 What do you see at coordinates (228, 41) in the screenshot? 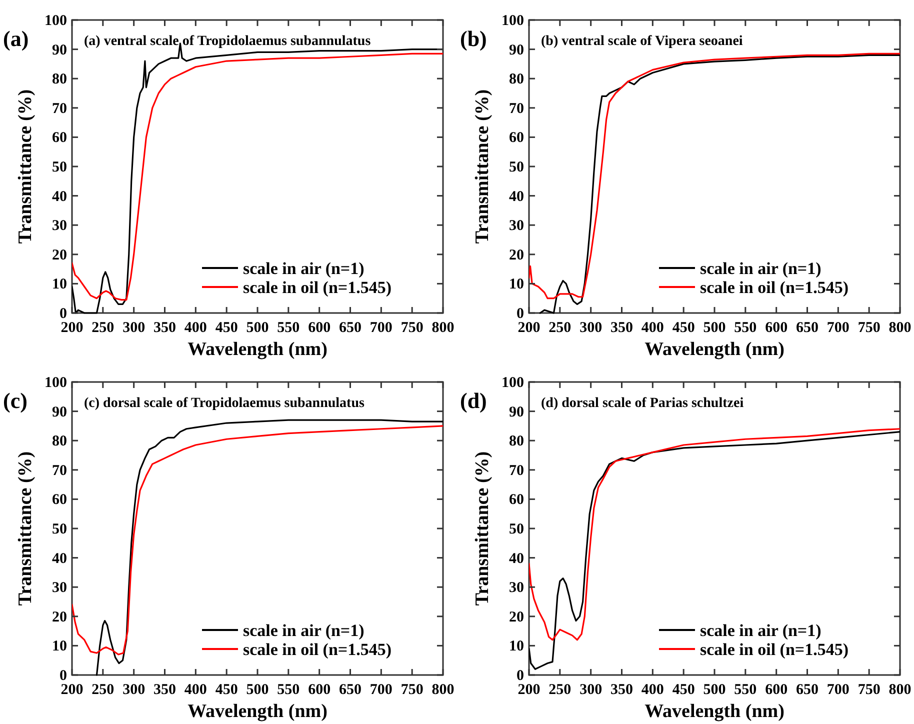
I see `text: (a) ventral scale of Tropidolaemus subannulatus` at bounding box center [228, 41].